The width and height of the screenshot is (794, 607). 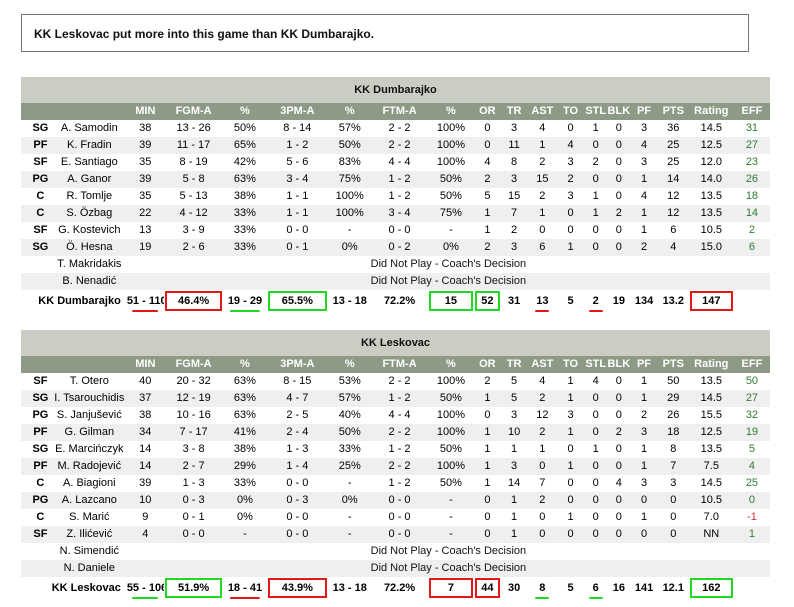 I want to click on totals-cell: 52, so click(x=487, y=301).